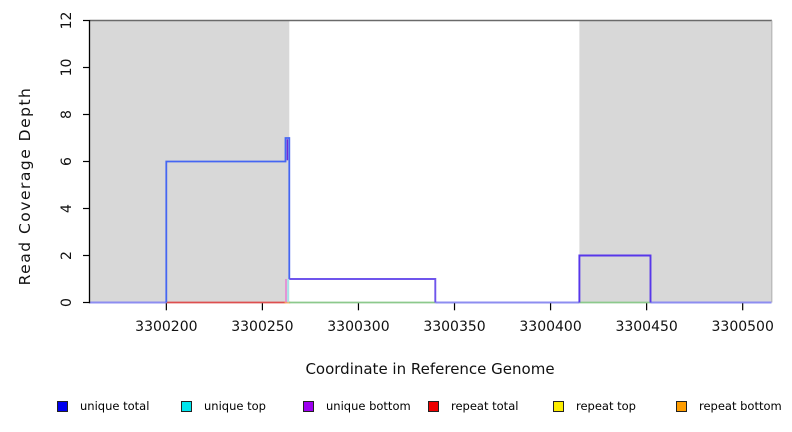  I want to click on legend-item-repeat-bottom: repeat bottom, so click(729, 406).